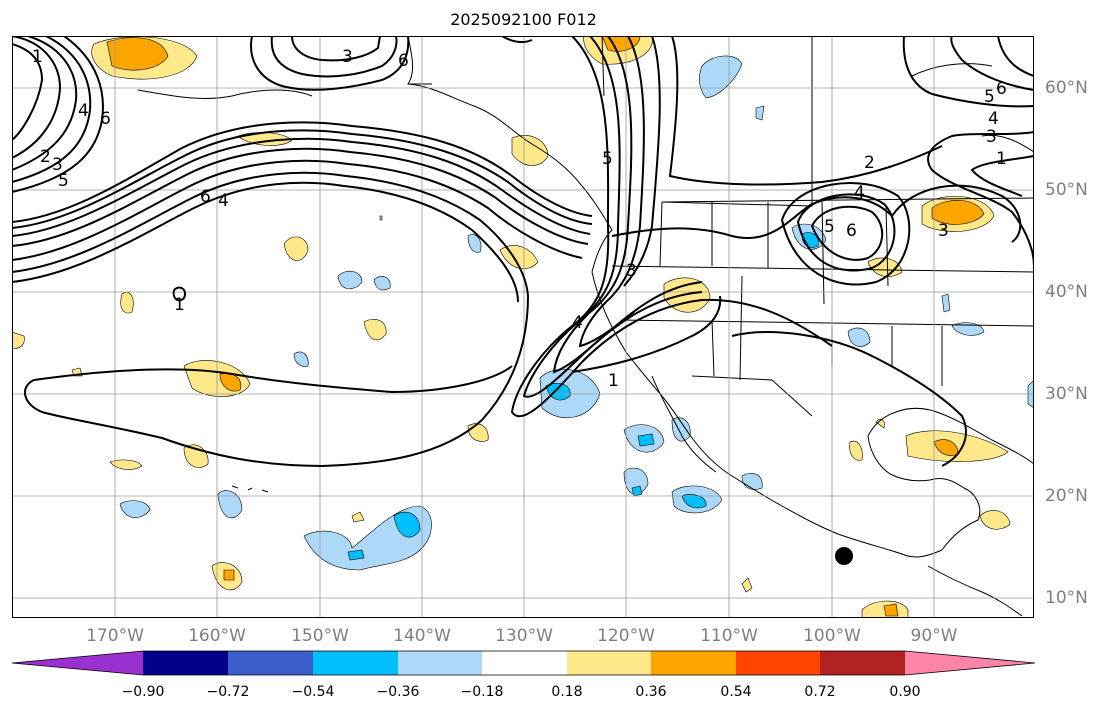 The image size is (1105, 712). Describe the element at coordinates (523, 19) in the screenshot. I see `plot-title: 2025092100 F012` at that location.